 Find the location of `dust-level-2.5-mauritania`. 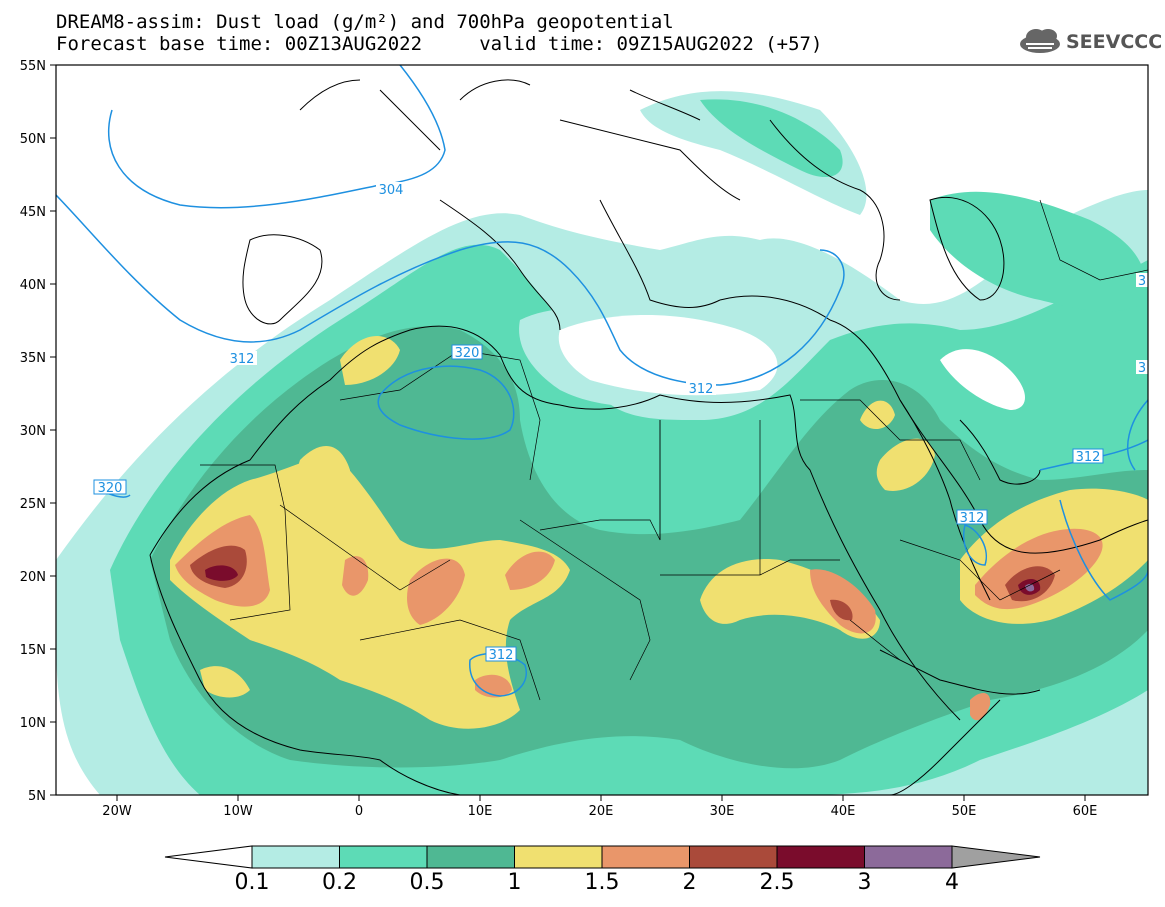

dust-level-2.5-mauritania is located at coordinates (221, 573).